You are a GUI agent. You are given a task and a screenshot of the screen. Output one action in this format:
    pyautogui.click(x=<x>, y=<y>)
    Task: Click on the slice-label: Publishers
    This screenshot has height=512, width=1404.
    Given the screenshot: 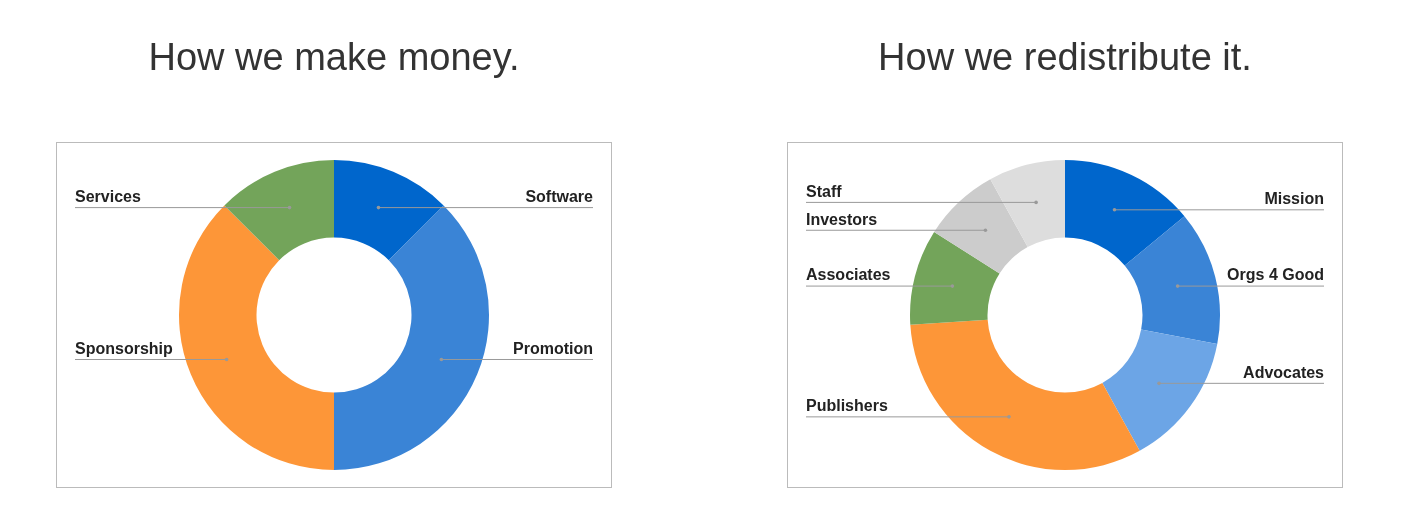 What is the action you would take?
    pyautogui.click(x=847, y=406)
    